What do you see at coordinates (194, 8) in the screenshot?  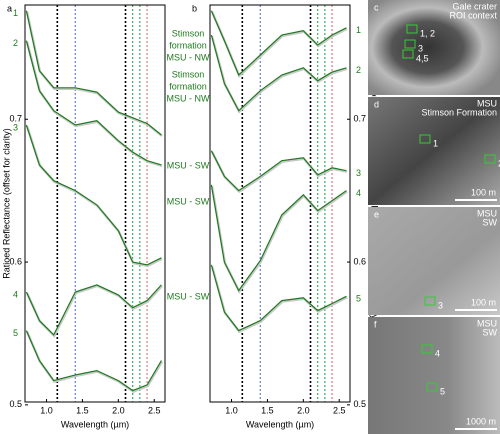 I see `panel-letter: b` at bounding box center [194, 8].